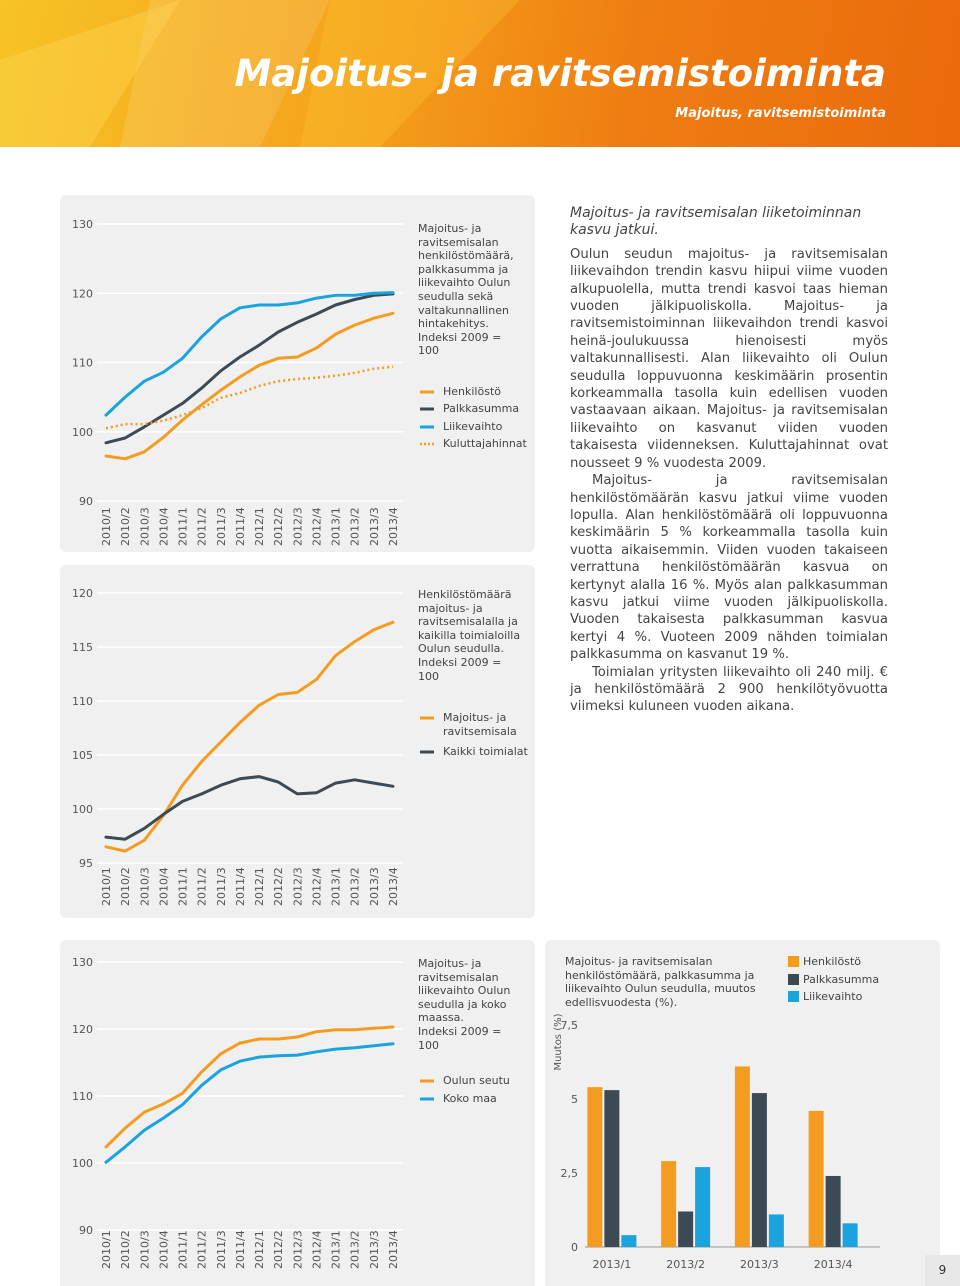 The width and height of the screenshot is (960, 1286). Describe the element at coordinates (485, 443) in the screenshot. I see `legend-label: Kuluttajahinnat` at that location.